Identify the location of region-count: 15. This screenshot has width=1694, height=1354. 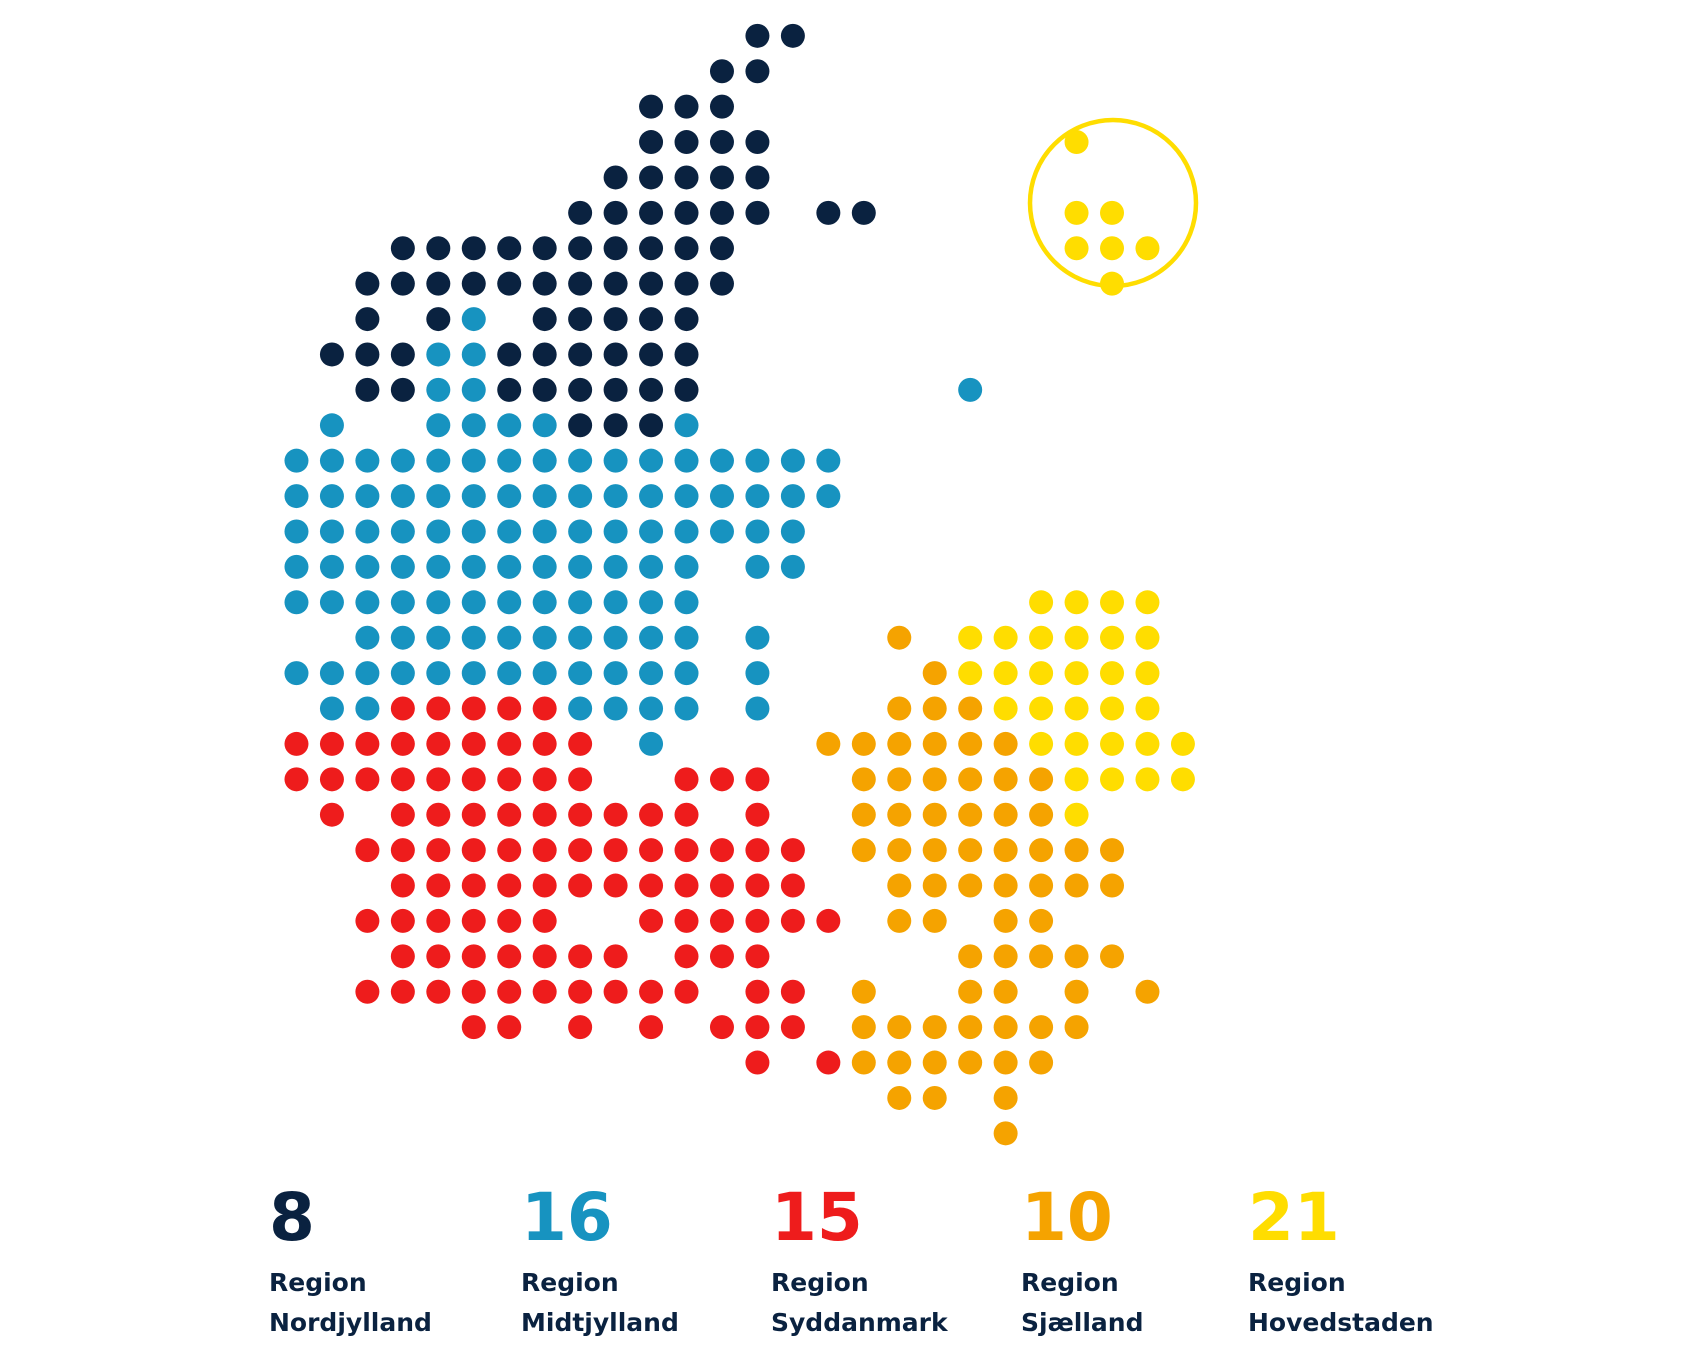
(817, 1217).